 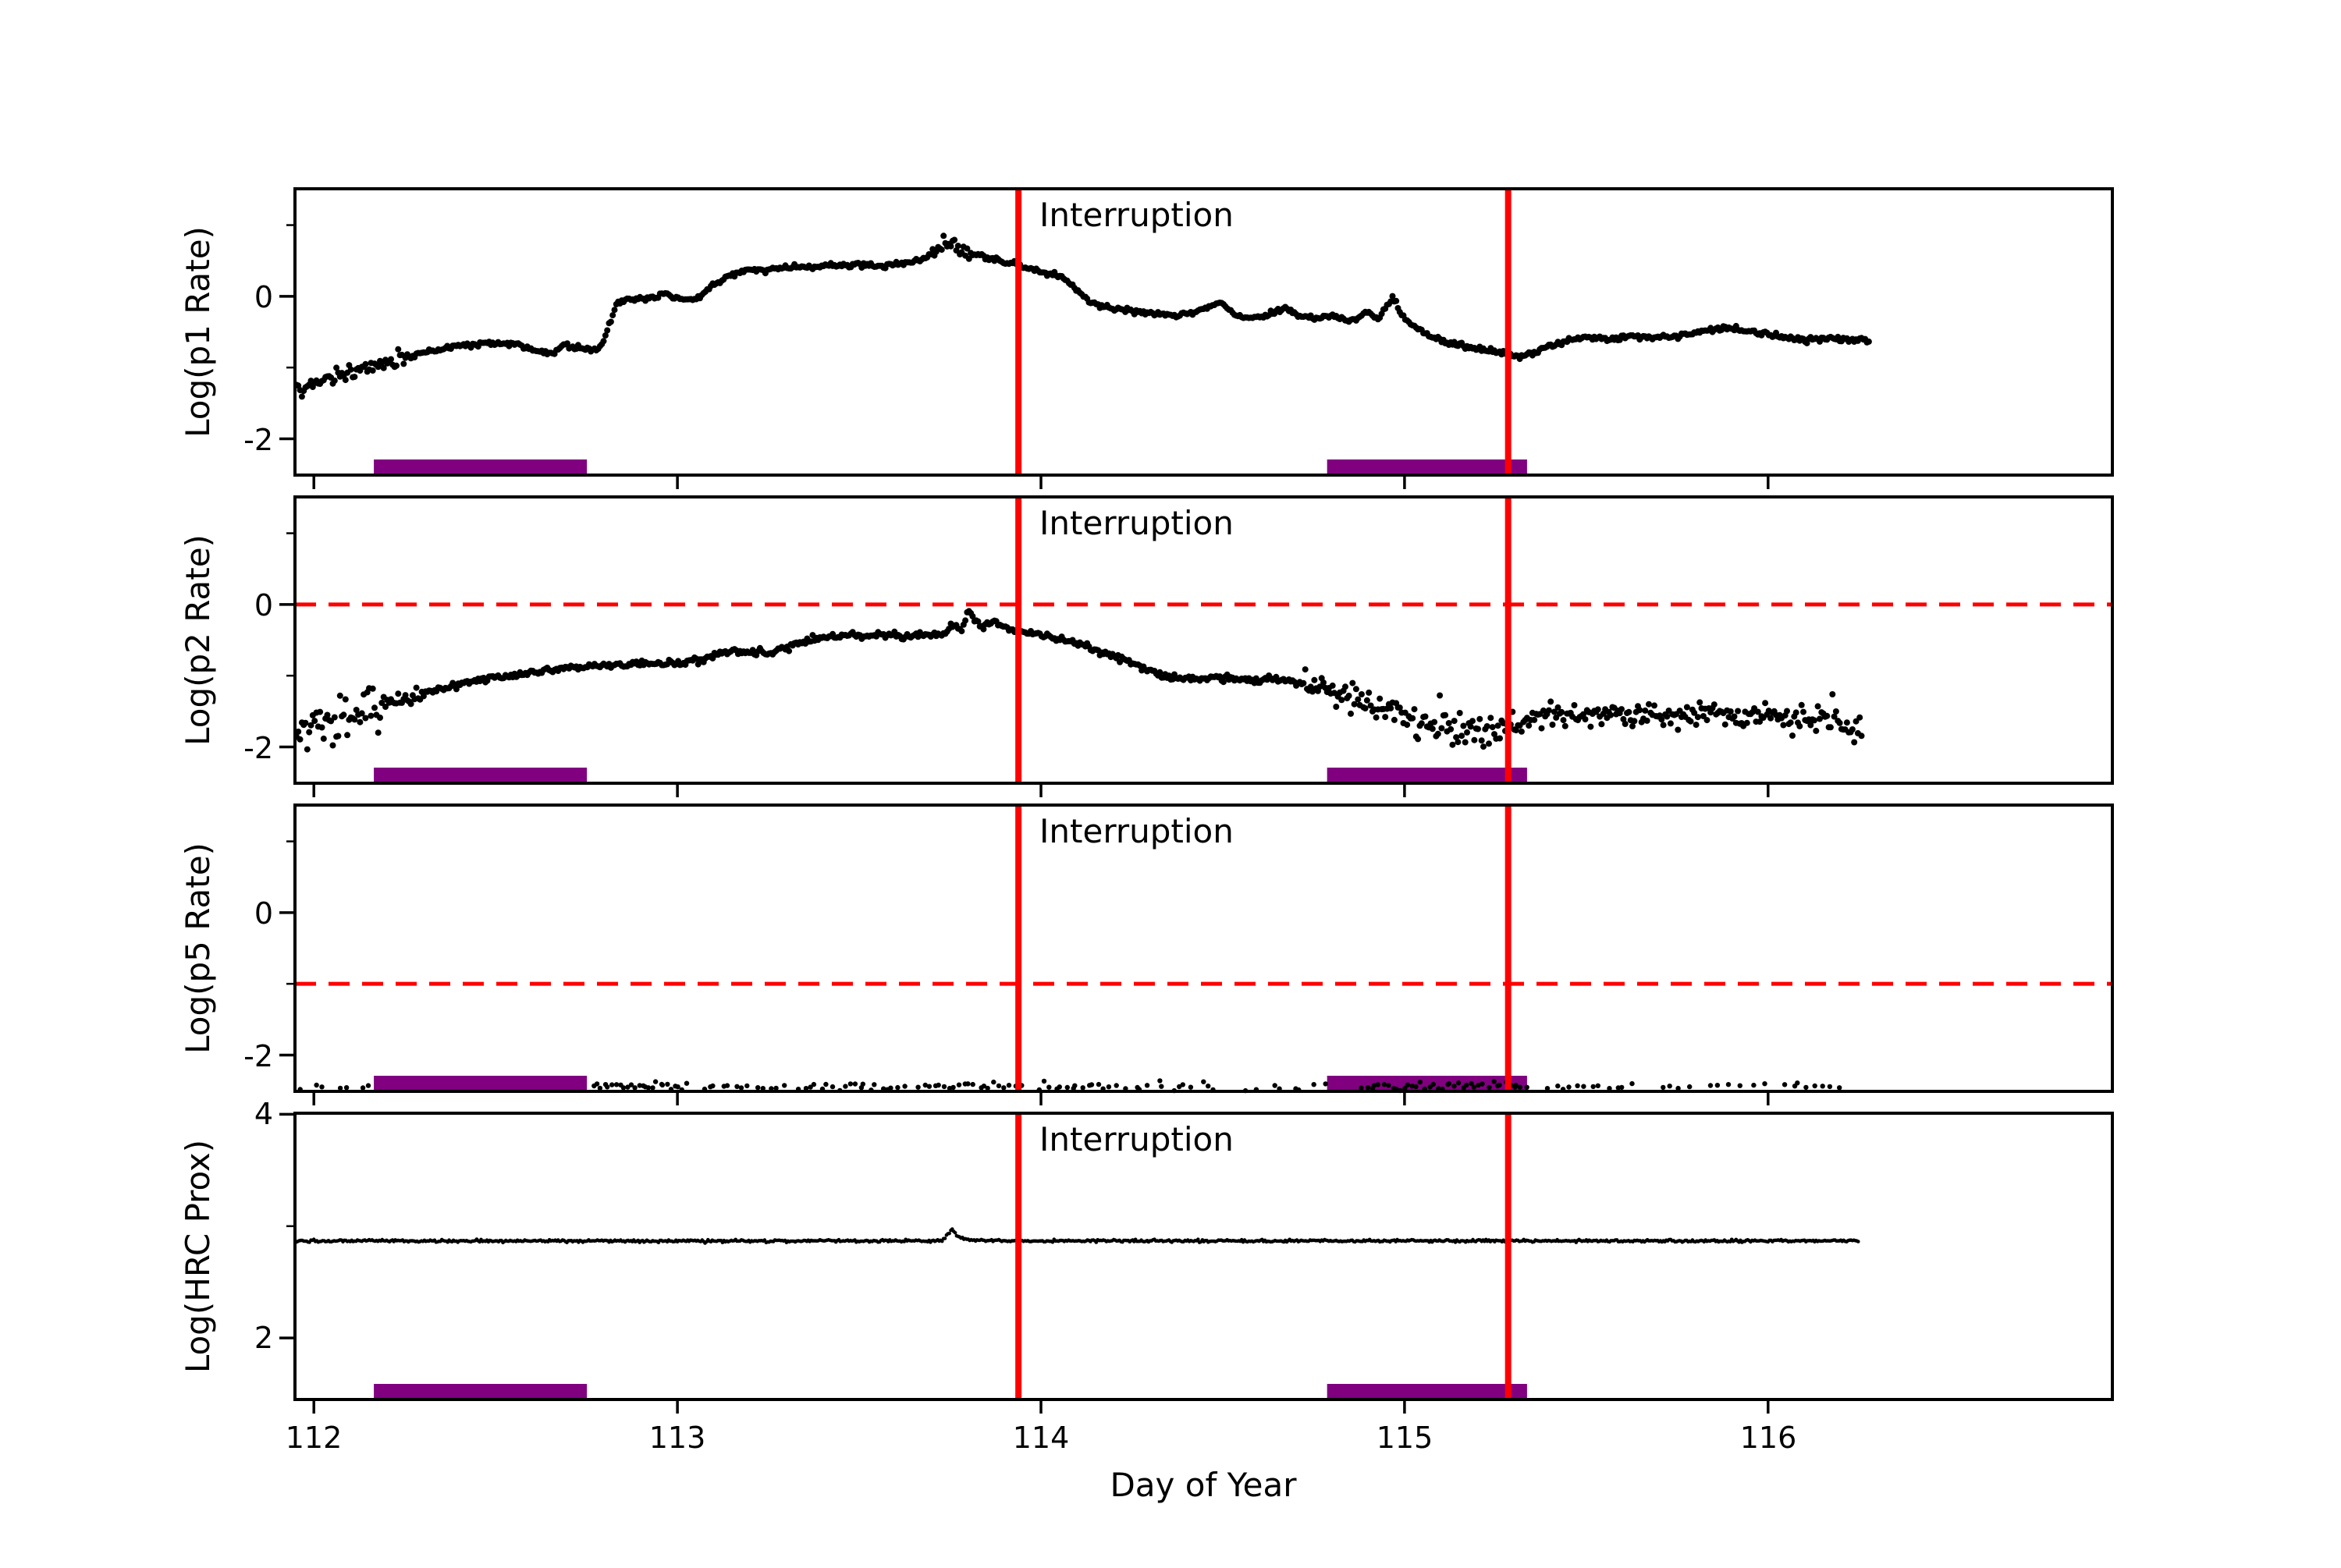 What do you see at coordinates (1041, 1438) in the screenshot?
I see `x-tick-label: 114` at bounding box center [1041, 1438].